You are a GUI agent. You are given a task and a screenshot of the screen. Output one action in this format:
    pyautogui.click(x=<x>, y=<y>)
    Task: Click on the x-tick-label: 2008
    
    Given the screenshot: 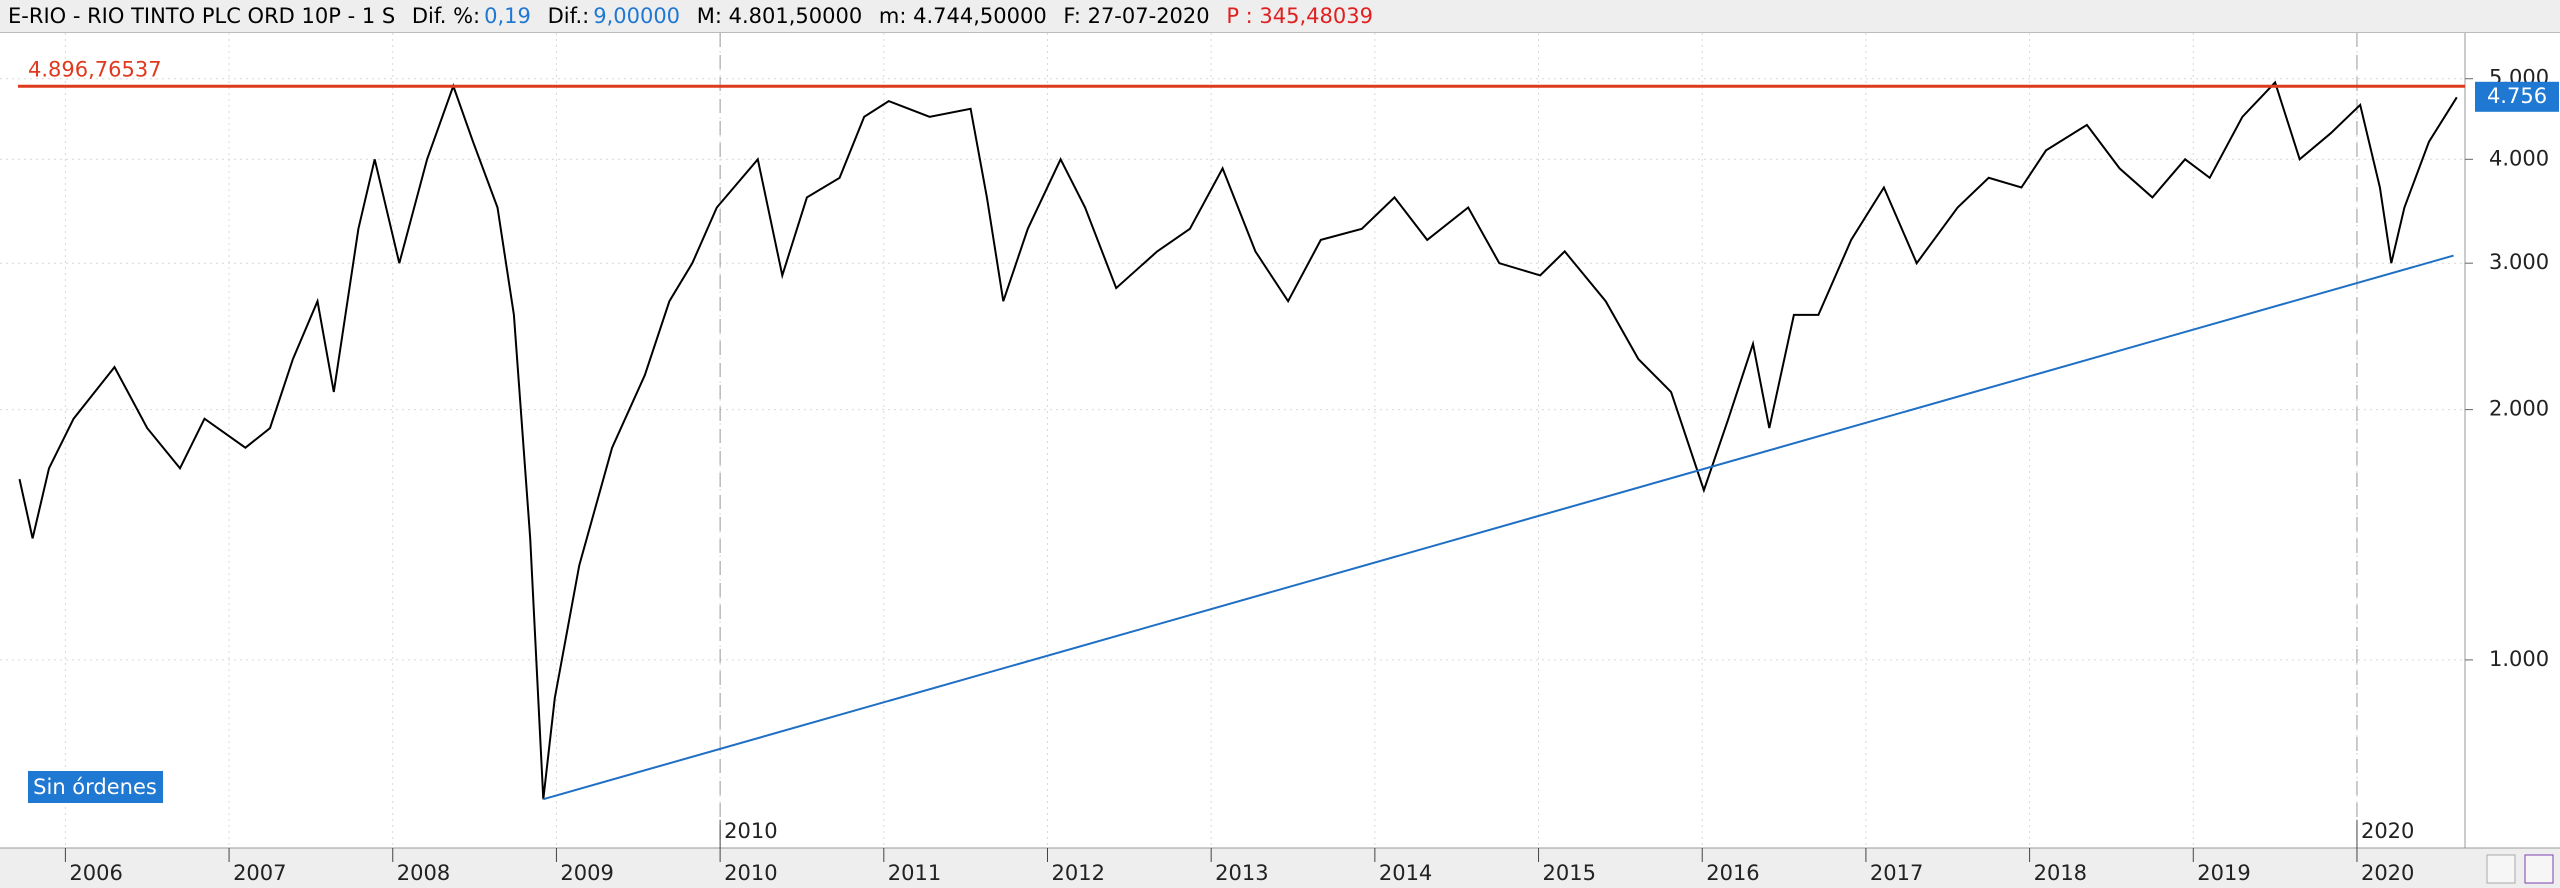 What is the action you would take?
    pyautogui.click(x=423, y=873)
    